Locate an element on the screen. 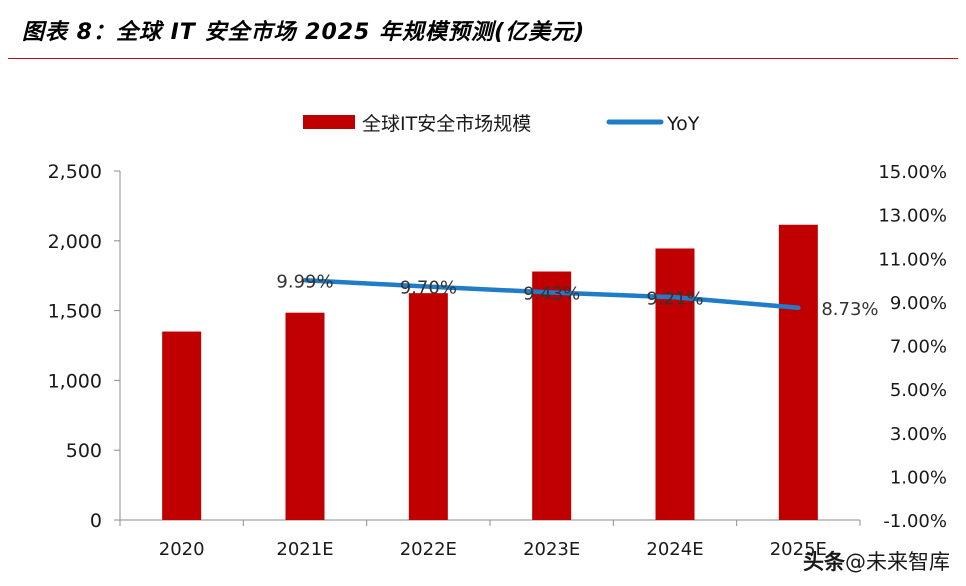 The width and height of the screenshot is (966, 586). y-right-tick-label: 7.00% is located at coordinates (918, 347).